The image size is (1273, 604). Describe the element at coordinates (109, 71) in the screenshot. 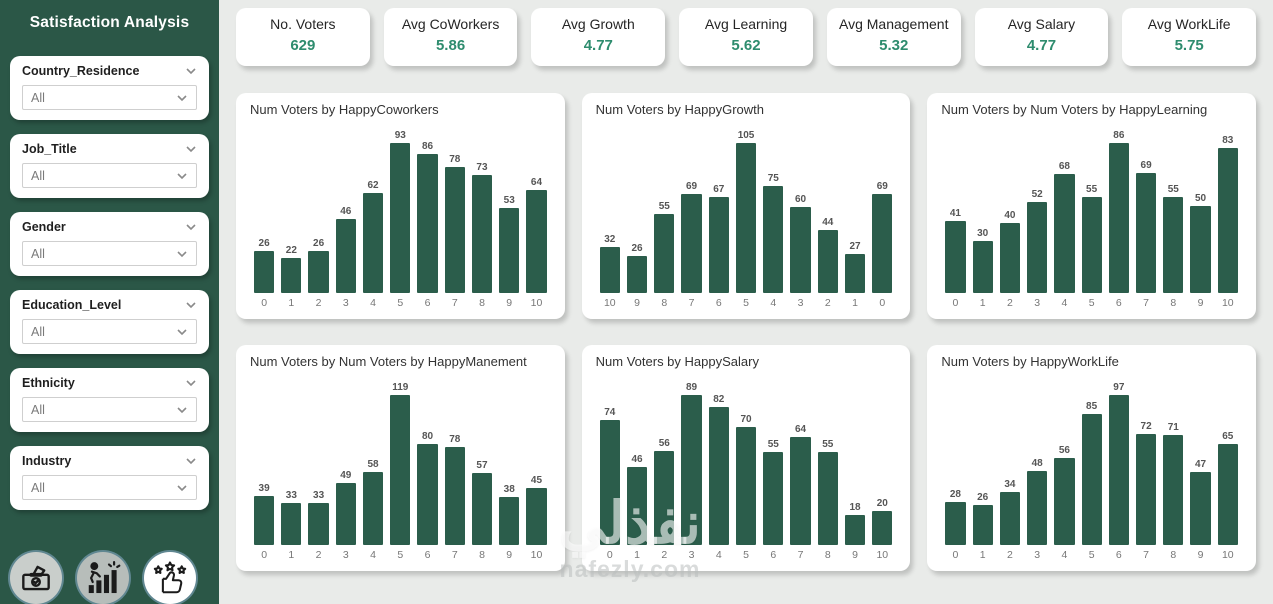

I see `filter-header: Country_Residence` at that location.